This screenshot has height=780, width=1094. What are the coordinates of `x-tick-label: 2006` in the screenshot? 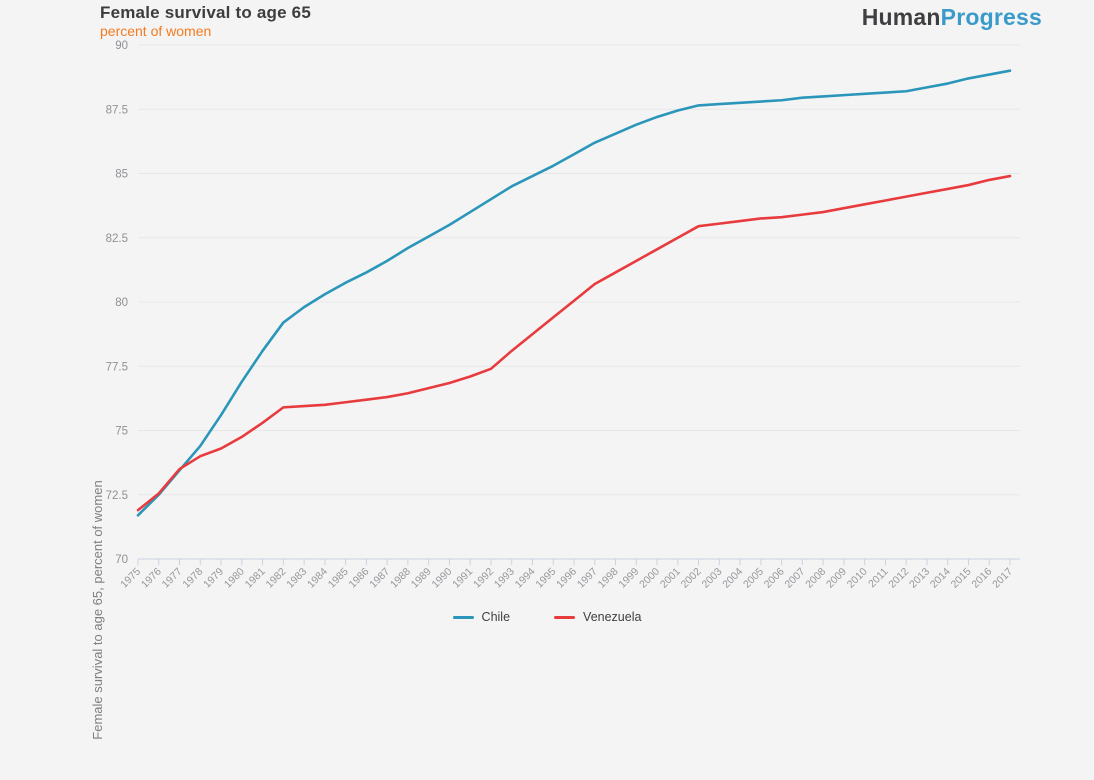 It's located at (774, 578).